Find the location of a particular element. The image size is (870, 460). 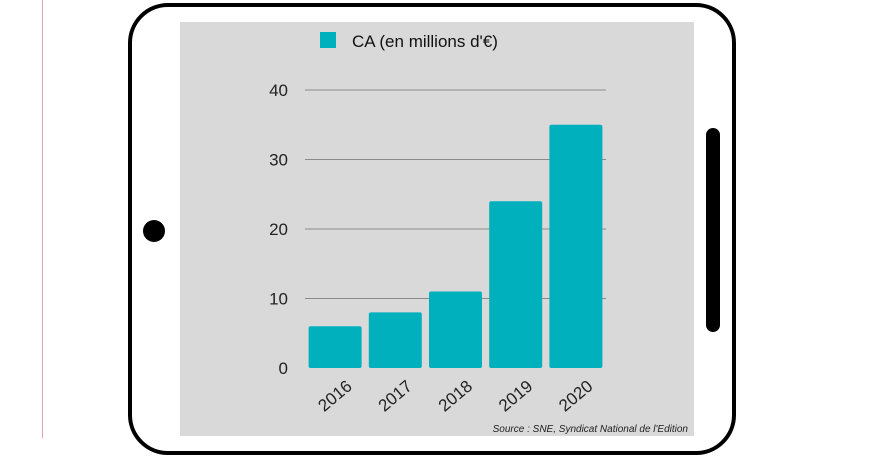

y-tick-label: 40 is located at coordinates (278, 90).